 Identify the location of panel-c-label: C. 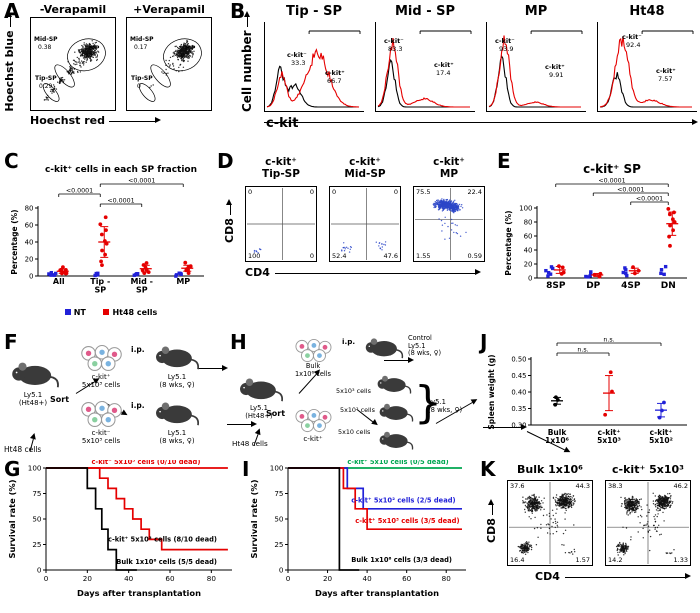
(11, 161).